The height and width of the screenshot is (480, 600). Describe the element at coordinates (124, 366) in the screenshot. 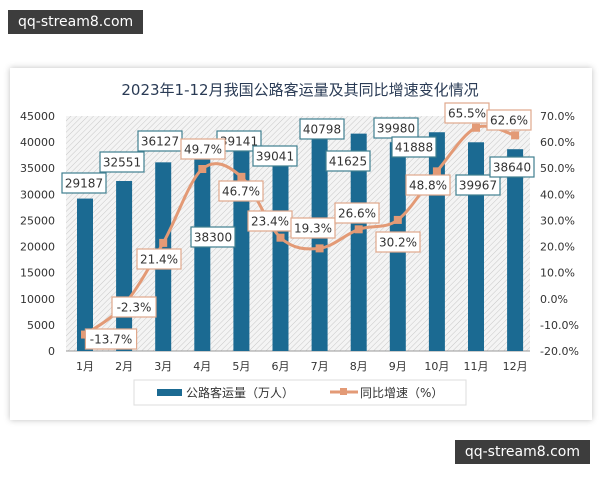

I see `x-tick-label: 2月` at that location.